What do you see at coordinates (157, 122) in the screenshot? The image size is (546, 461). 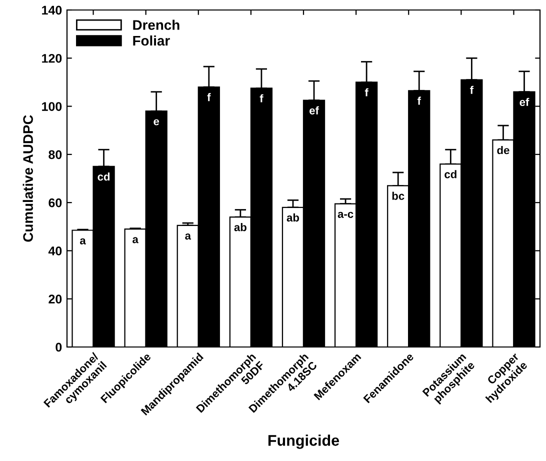 I see `data-label: e` at bounding box center [157, 122].